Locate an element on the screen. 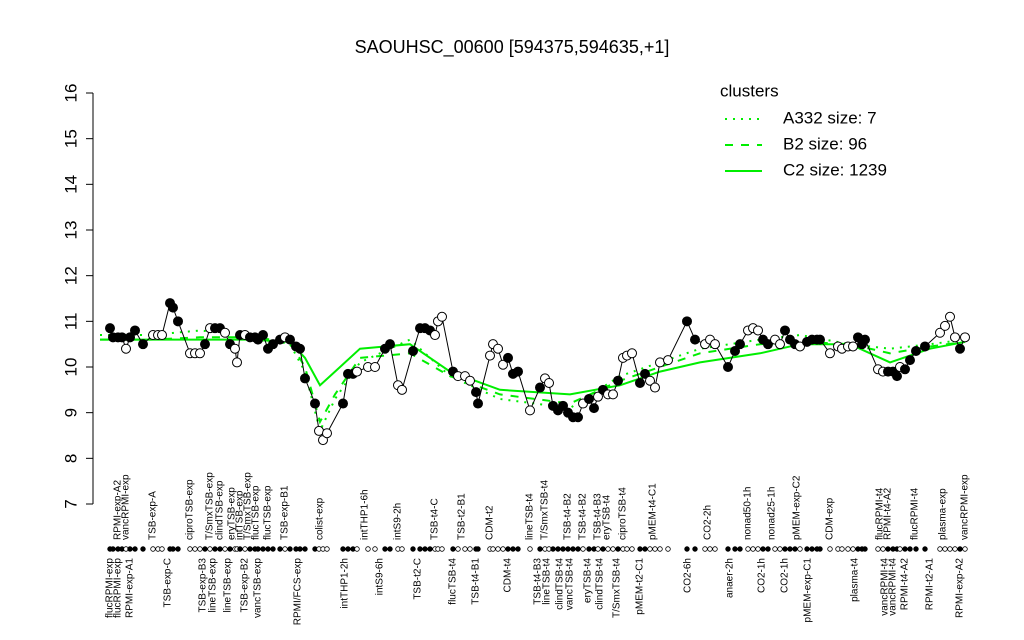  x-label-top: pMEM-exp-C2 is located at coordinates (797, 507).